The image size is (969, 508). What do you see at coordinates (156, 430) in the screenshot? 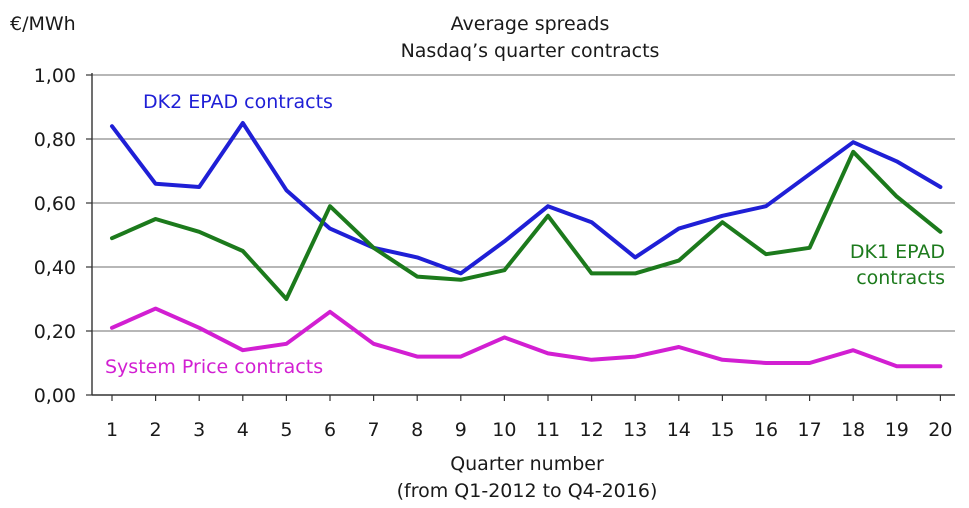
I see `x-tick-label: 2` at bounding box center [156, 430].